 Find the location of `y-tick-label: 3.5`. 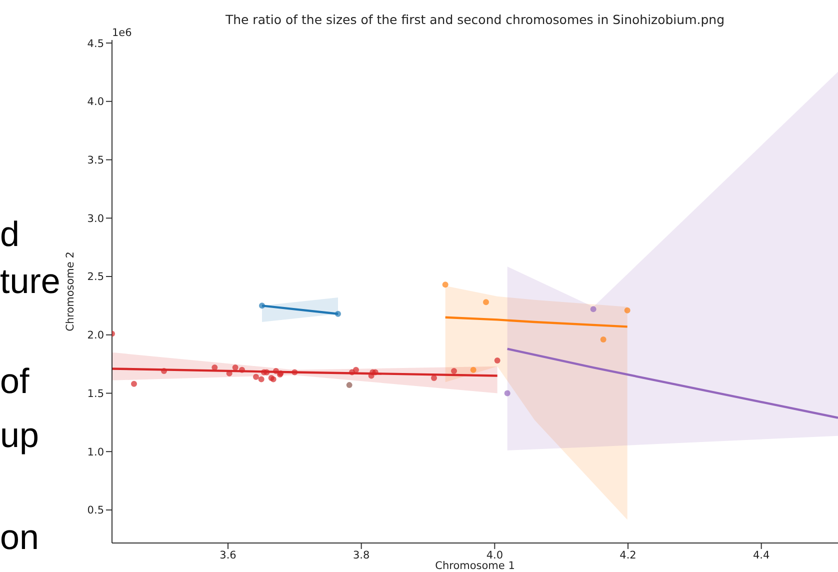

y-tick-label: 3.5 is located at coordinates (95, 160).